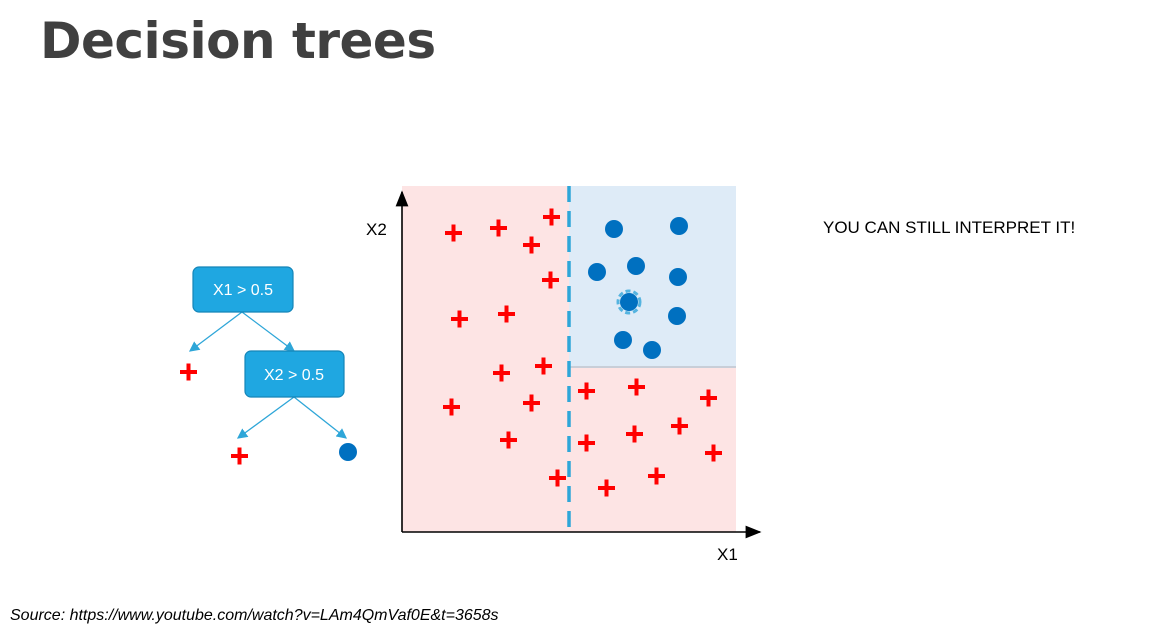  Describe the element at coordinates (320, 417) in the screenshot. I see `tree-edge-child-right` at that location.